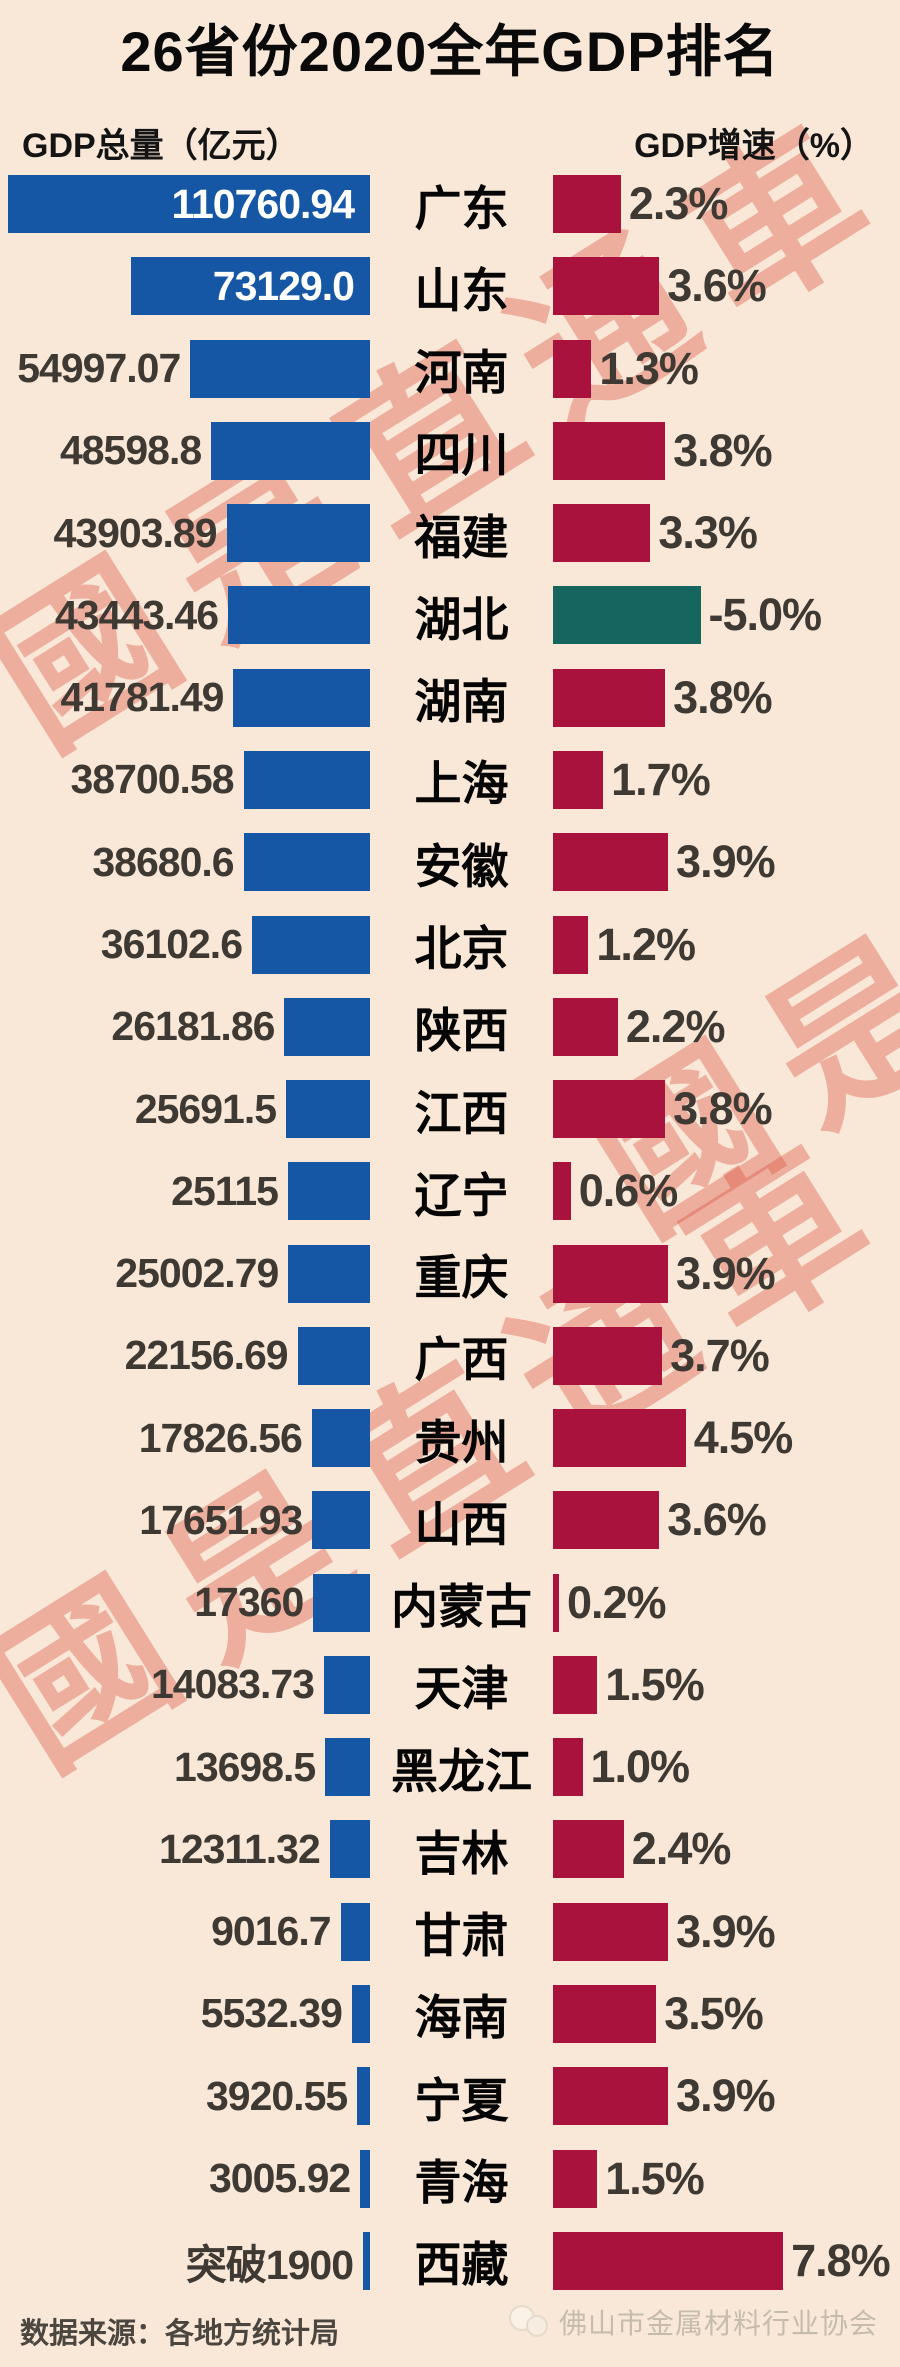  What do you see at coordinates (271, 2013) in the screenshot?
I see `gdp-value-label: 5532.39` at bounding box center [271, 2013].